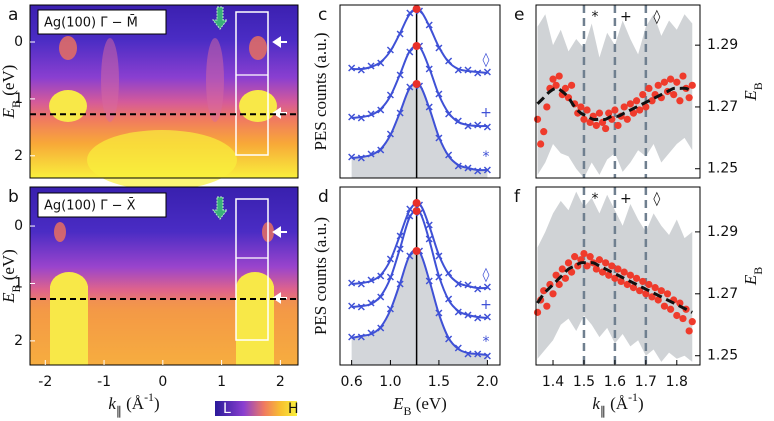 The width and height of the screenshot is (774, 421). Describe the element at coordinates (594, 17) in the screenshot. I see `marker-label: *` at that location.